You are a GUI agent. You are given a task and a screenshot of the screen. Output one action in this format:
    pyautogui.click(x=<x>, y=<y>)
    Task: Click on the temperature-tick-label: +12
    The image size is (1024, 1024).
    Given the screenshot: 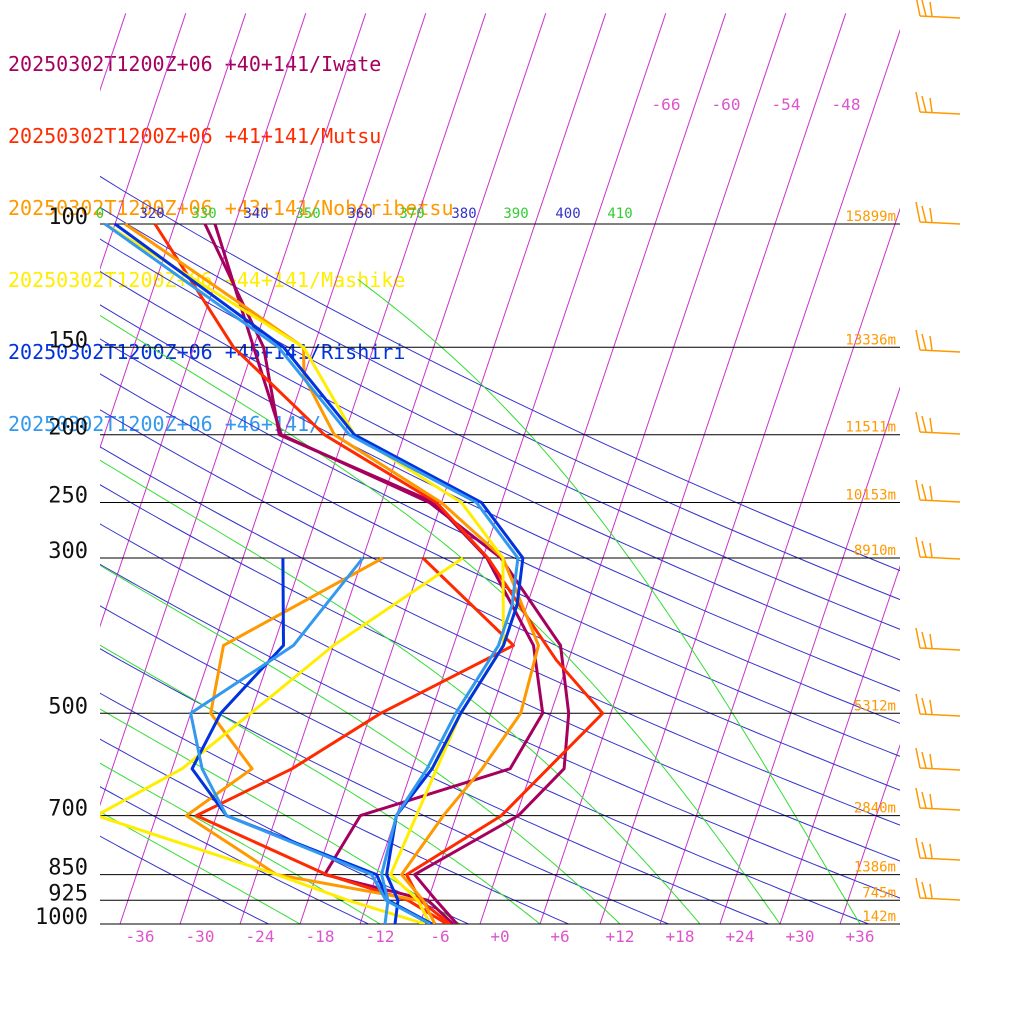 What is the action you would take?
    pyautogui.click(x=620, y=936)
    